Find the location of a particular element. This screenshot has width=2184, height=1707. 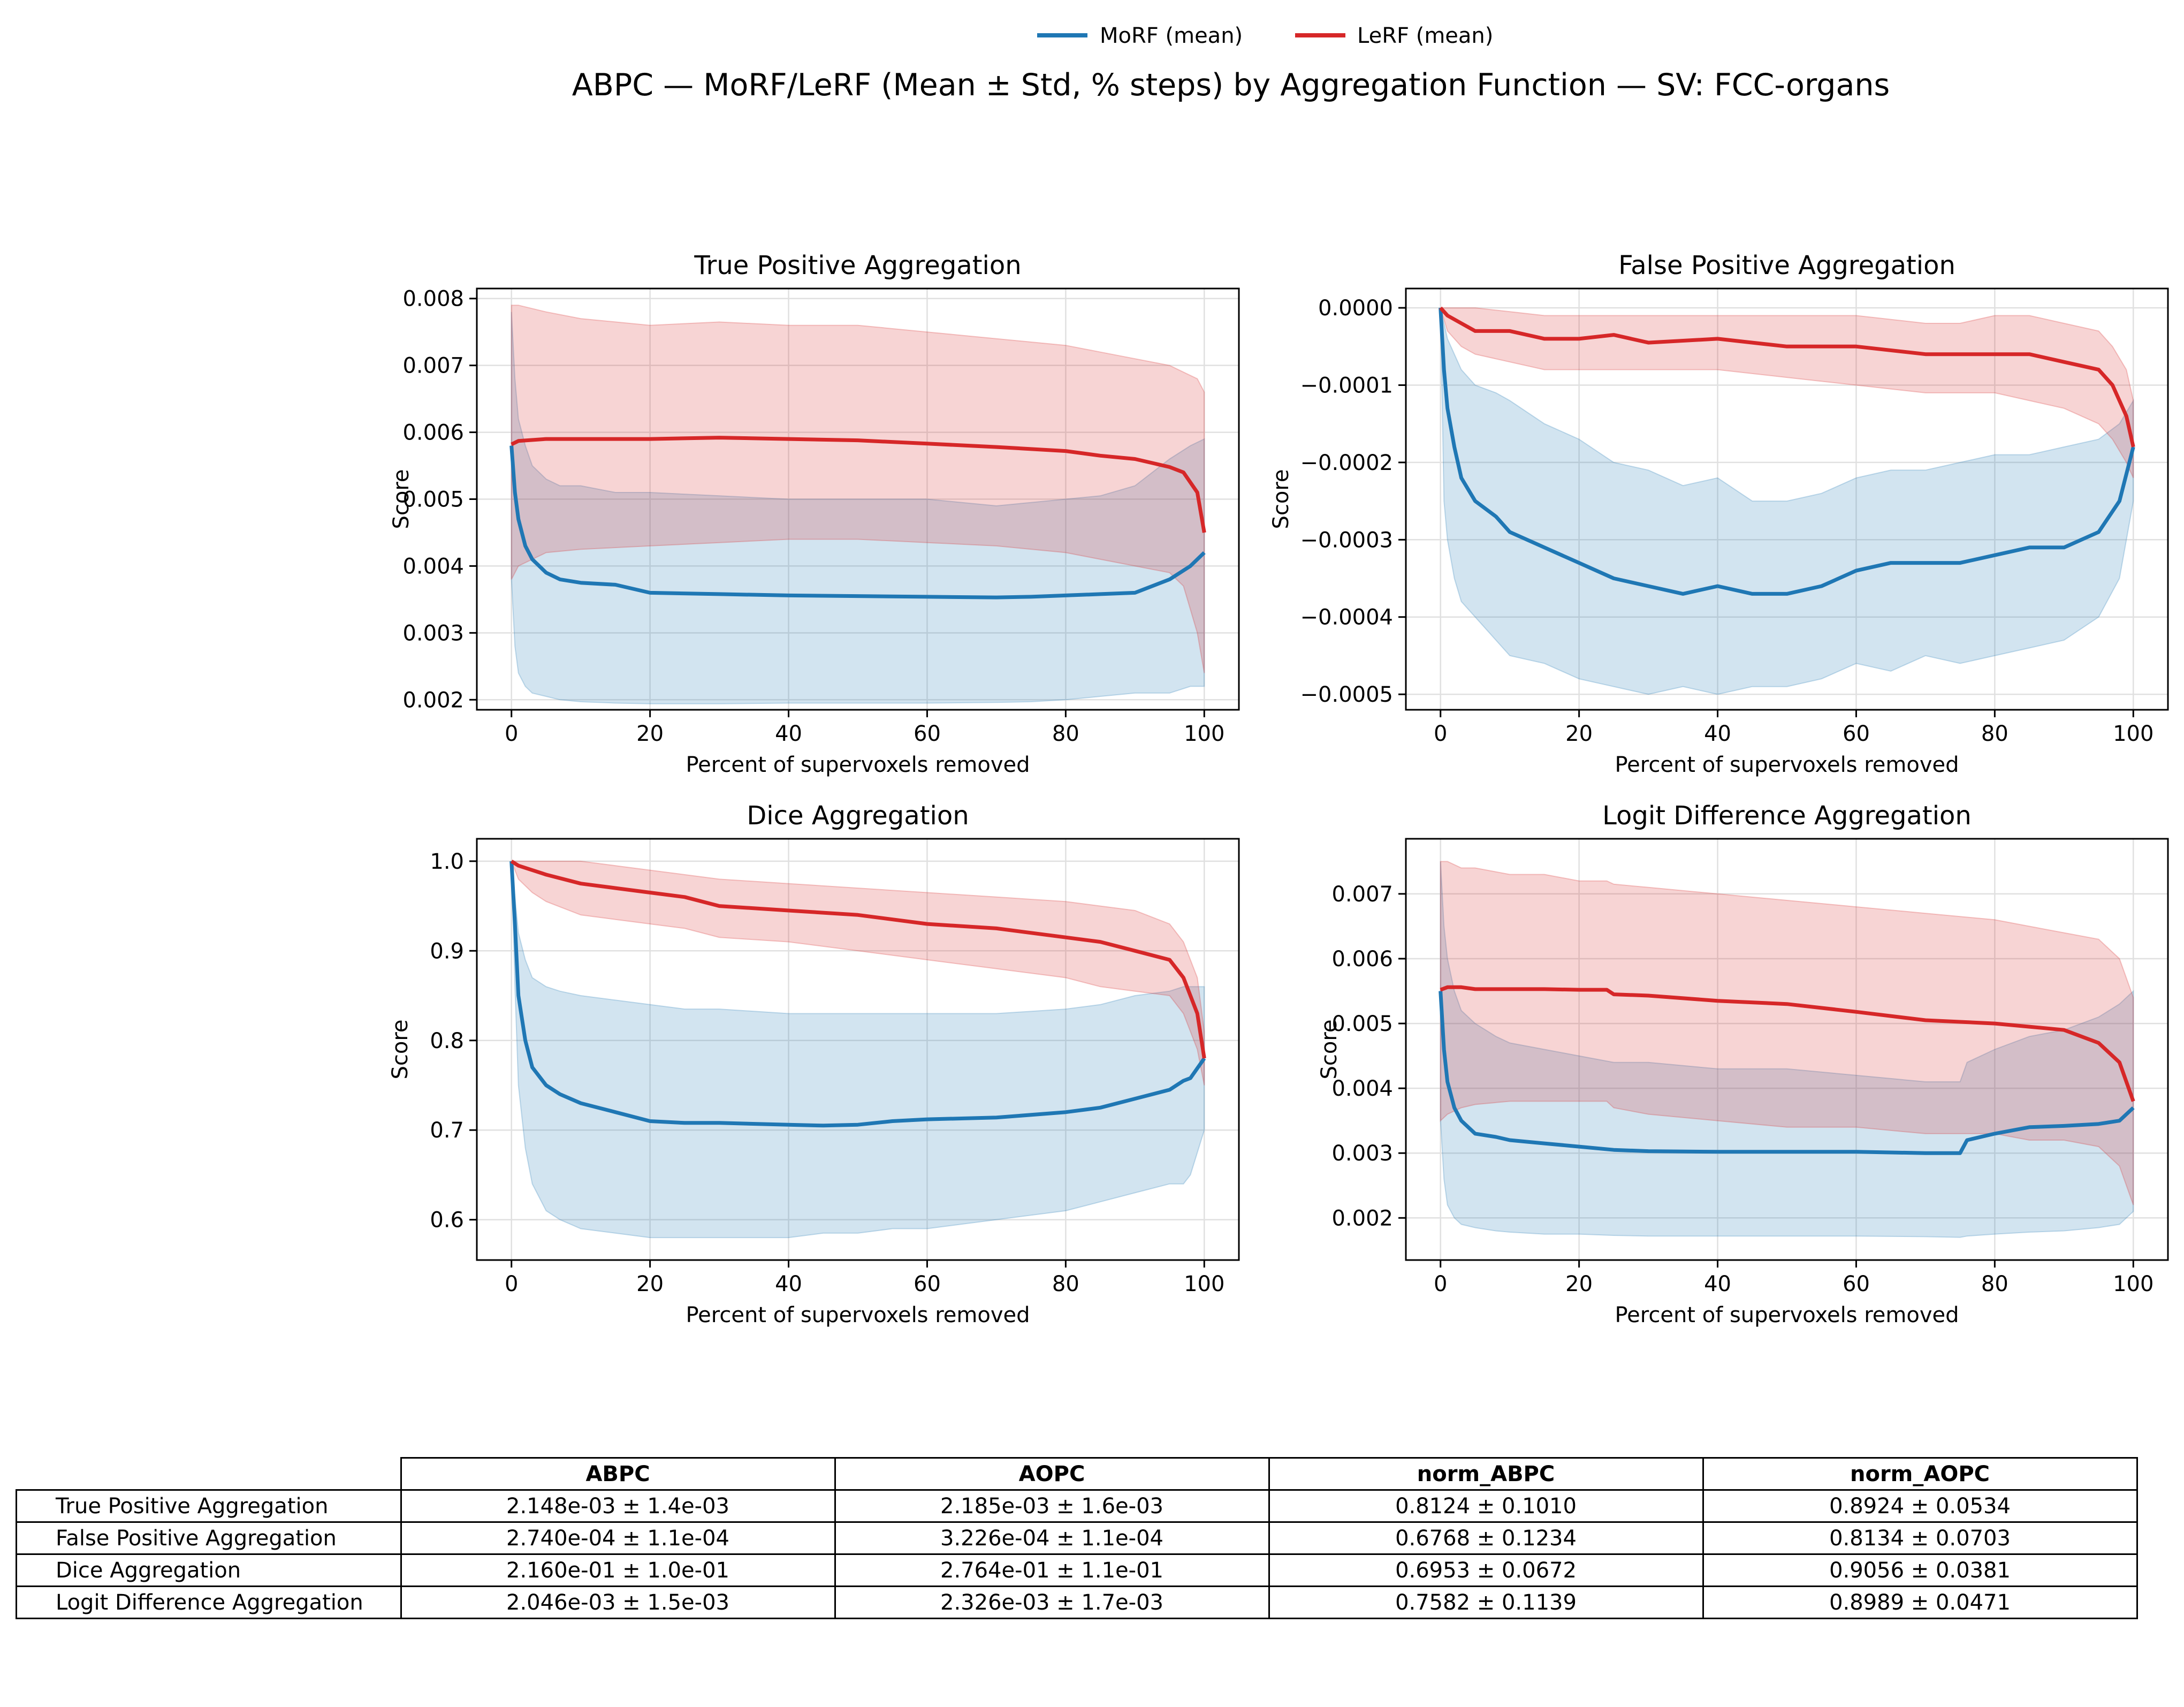

y-tick-label: −0.0001 is located at coordinates (1346, 386).